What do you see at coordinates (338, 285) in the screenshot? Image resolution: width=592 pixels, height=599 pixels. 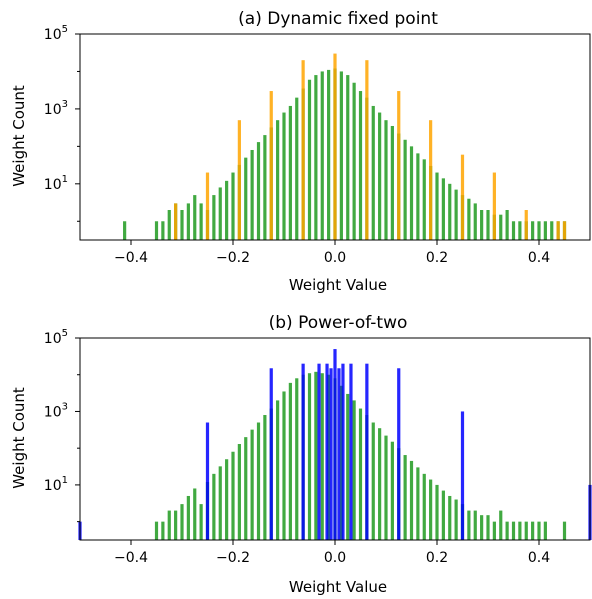 I see `x-axis-label: Weight Value` at bounding box center [338, 285].